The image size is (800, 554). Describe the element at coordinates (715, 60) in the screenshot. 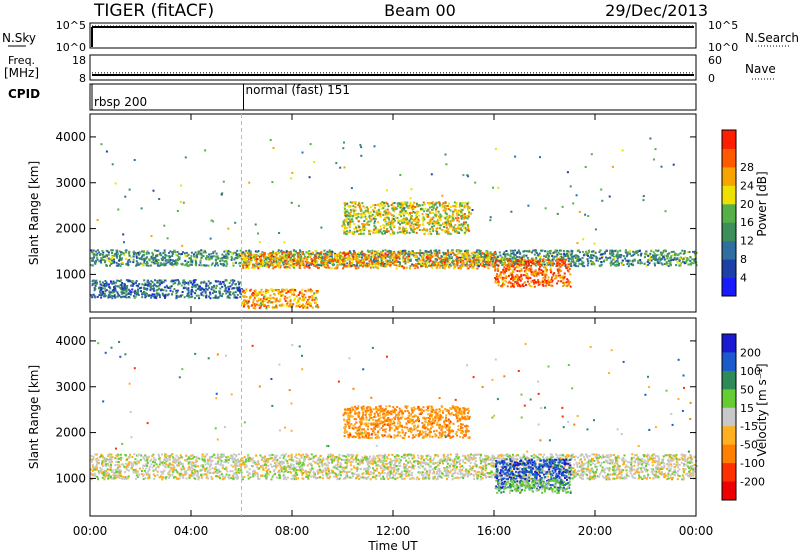

I see `nave-right-tick-top: 60` at that location.